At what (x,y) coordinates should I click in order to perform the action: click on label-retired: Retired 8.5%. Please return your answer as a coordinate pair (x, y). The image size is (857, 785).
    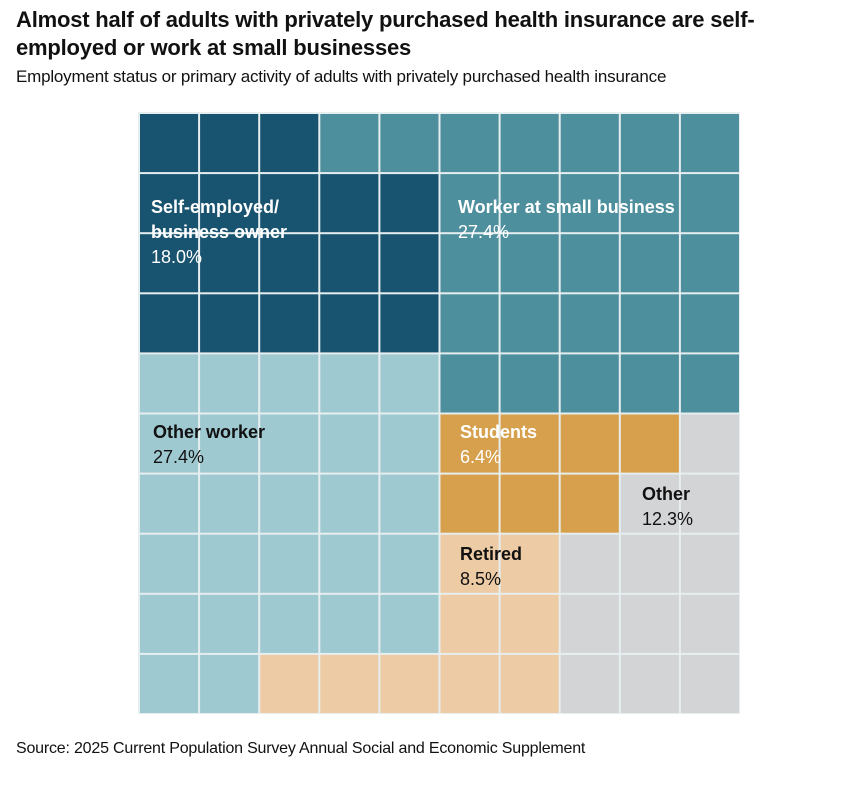
    Looking at the image, I should click on (491, 567).